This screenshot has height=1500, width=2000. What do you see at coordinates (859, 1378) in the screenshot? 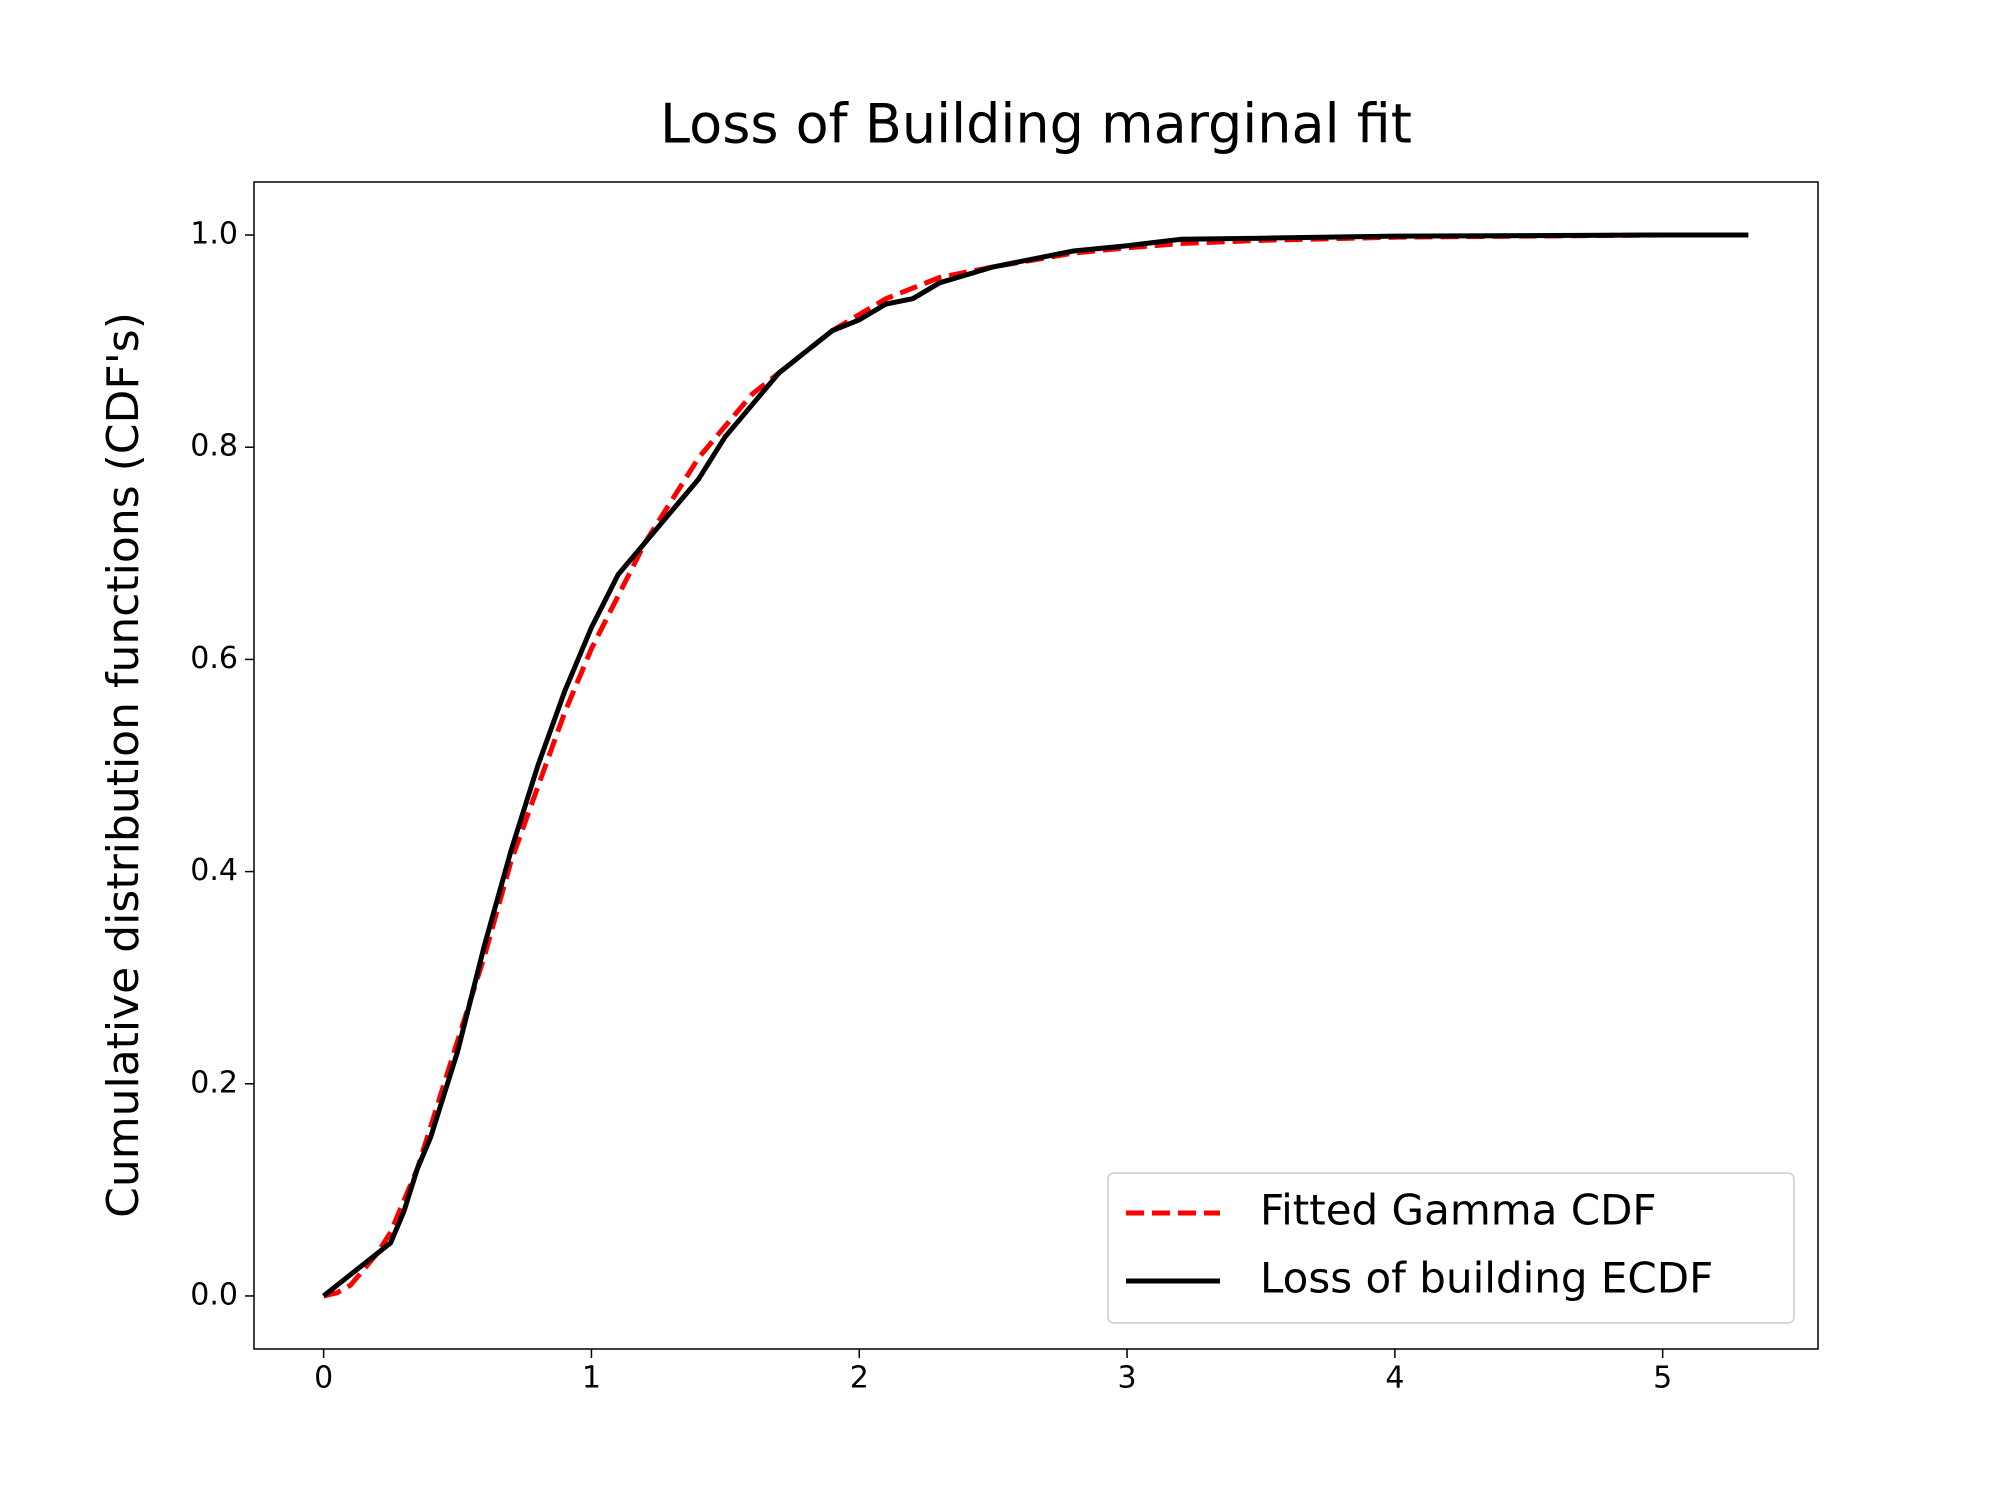
I see `x-tick-label: 2` at bounding box center [859, 1378].